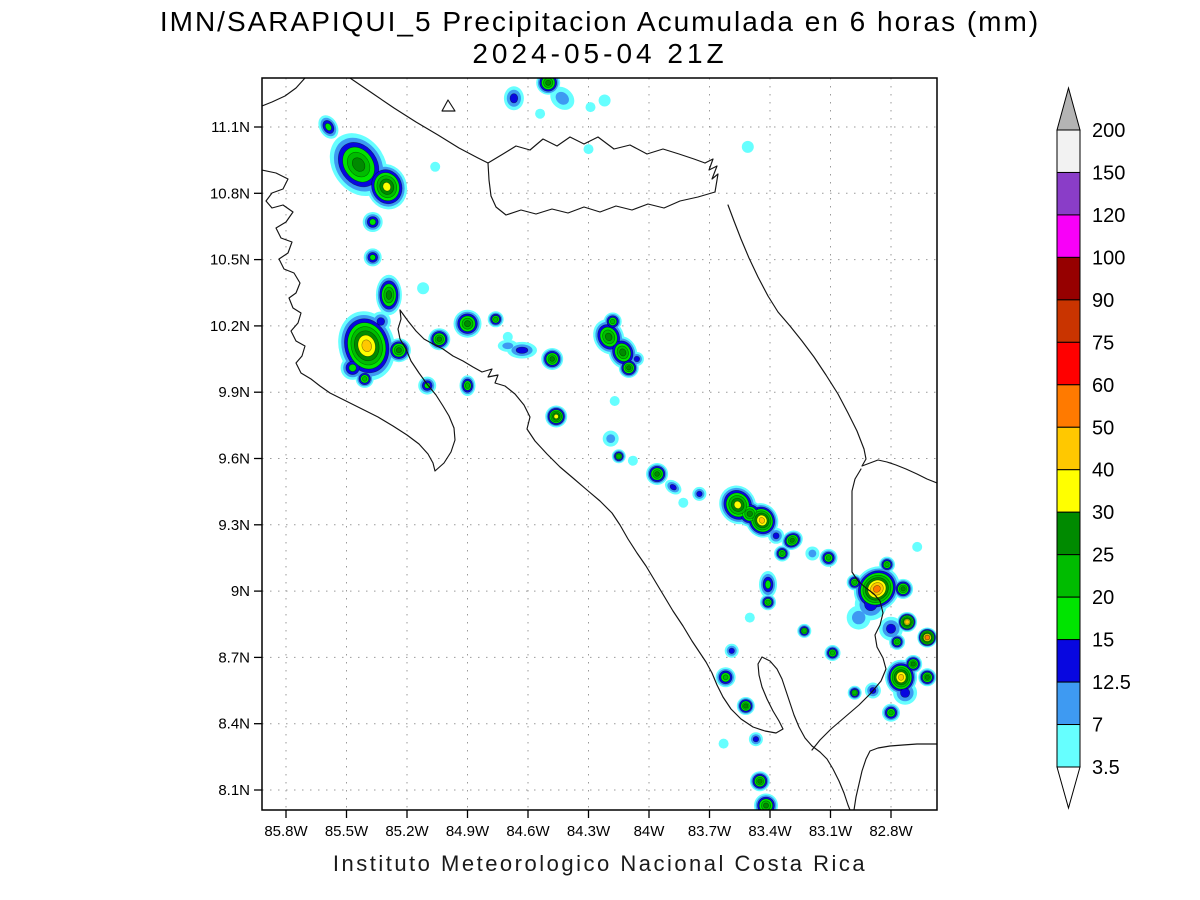  I want to click on colorbar-label: 90, so click(1103, 301).